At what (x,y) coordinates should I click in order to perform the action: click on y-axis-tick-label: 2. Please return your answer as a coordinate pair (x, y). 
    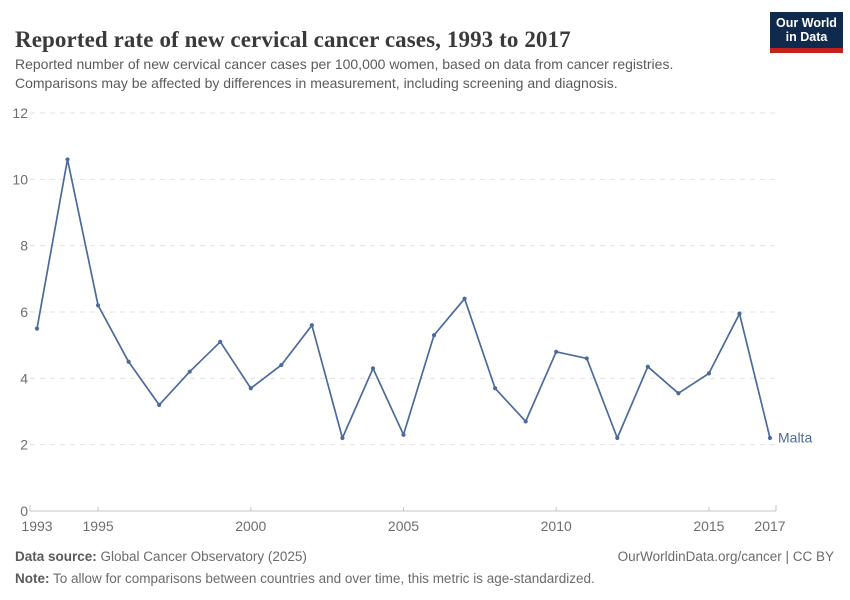
    Looking at the image, I should click on (24, 445).